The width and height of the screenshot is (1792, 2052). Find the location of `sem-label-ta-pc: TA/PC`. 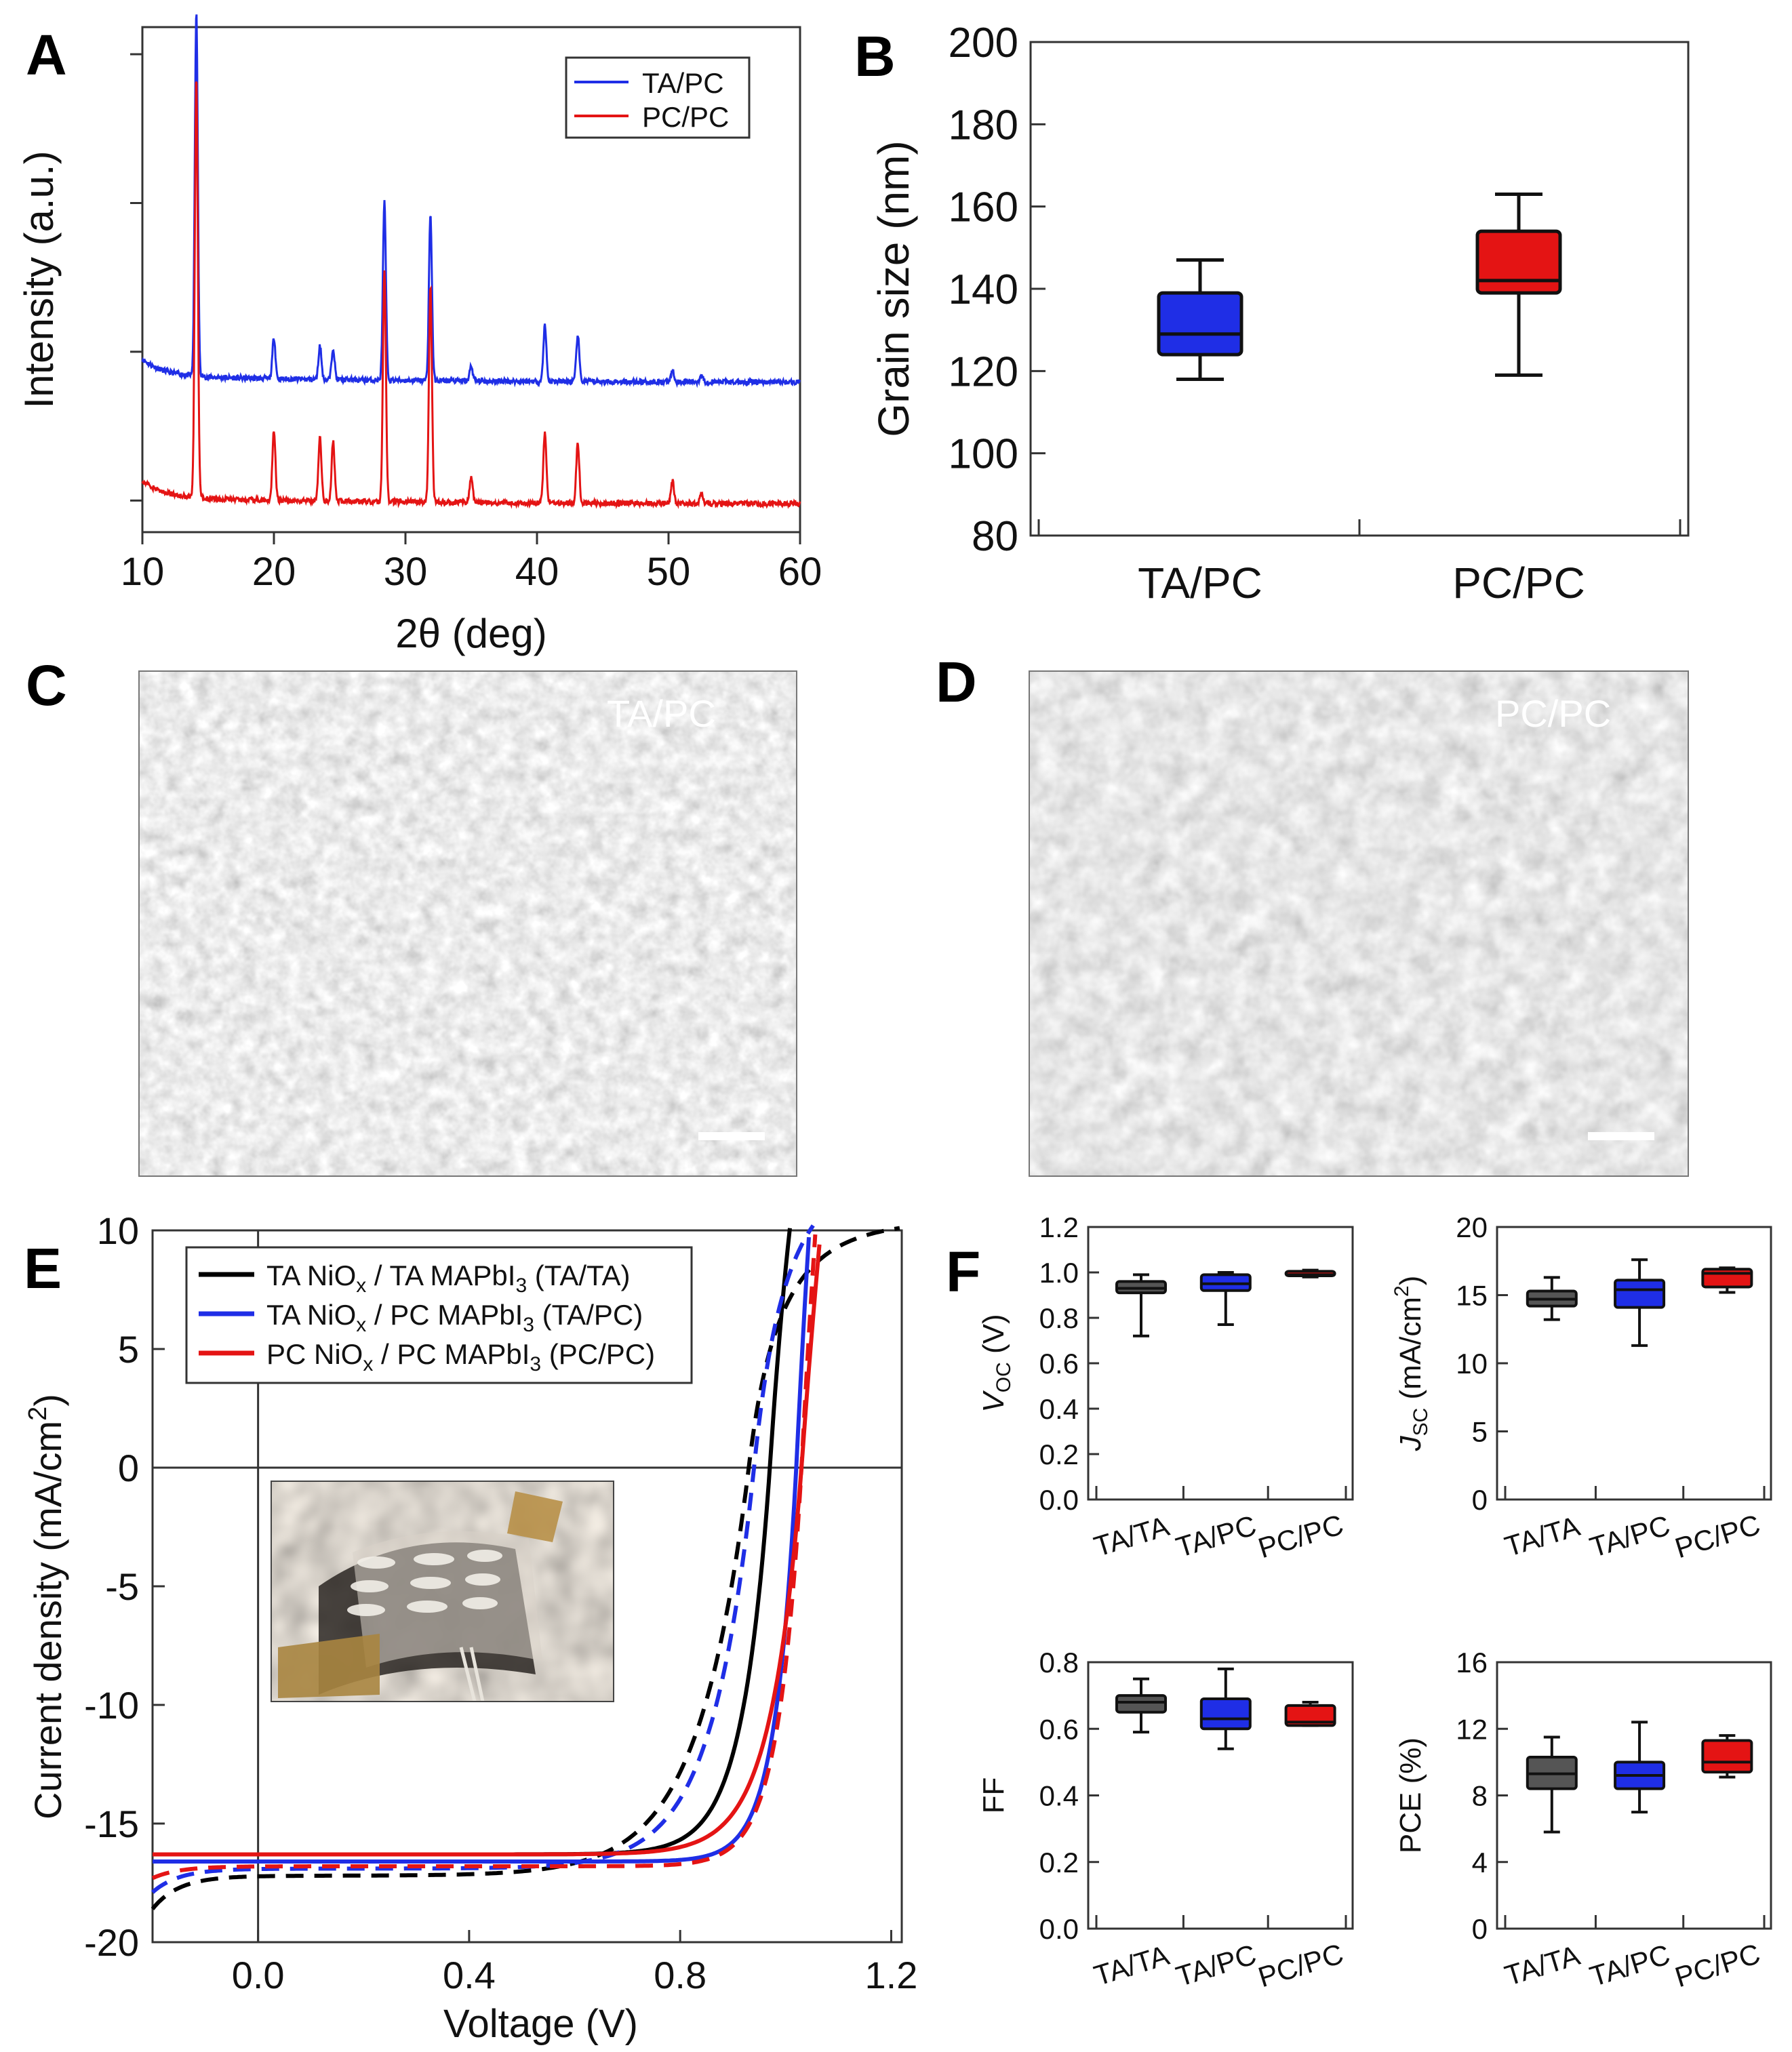

sem-label-ta-pc: TA/PC is located at coordinates (661, 713).